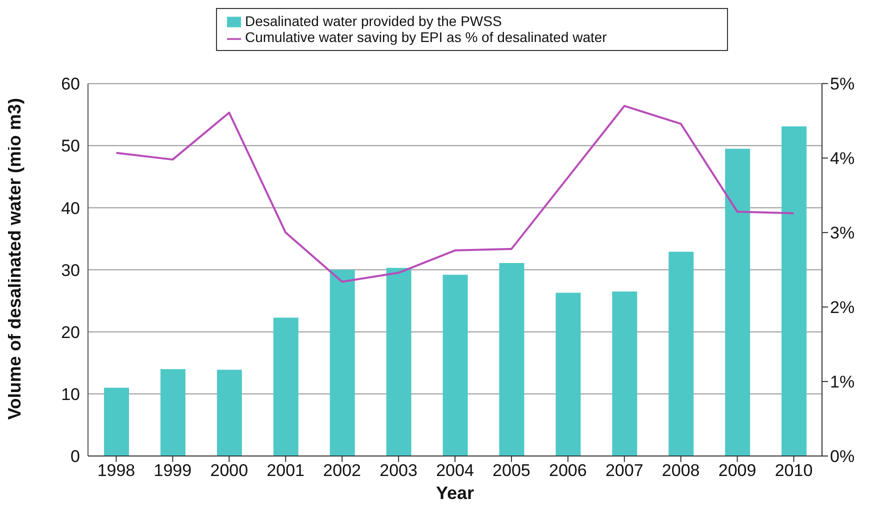  What do you see at coordinates (842, 456) in the screenshot?
I see `y2-tick-label: 0%` at bounding box center [842, 456].